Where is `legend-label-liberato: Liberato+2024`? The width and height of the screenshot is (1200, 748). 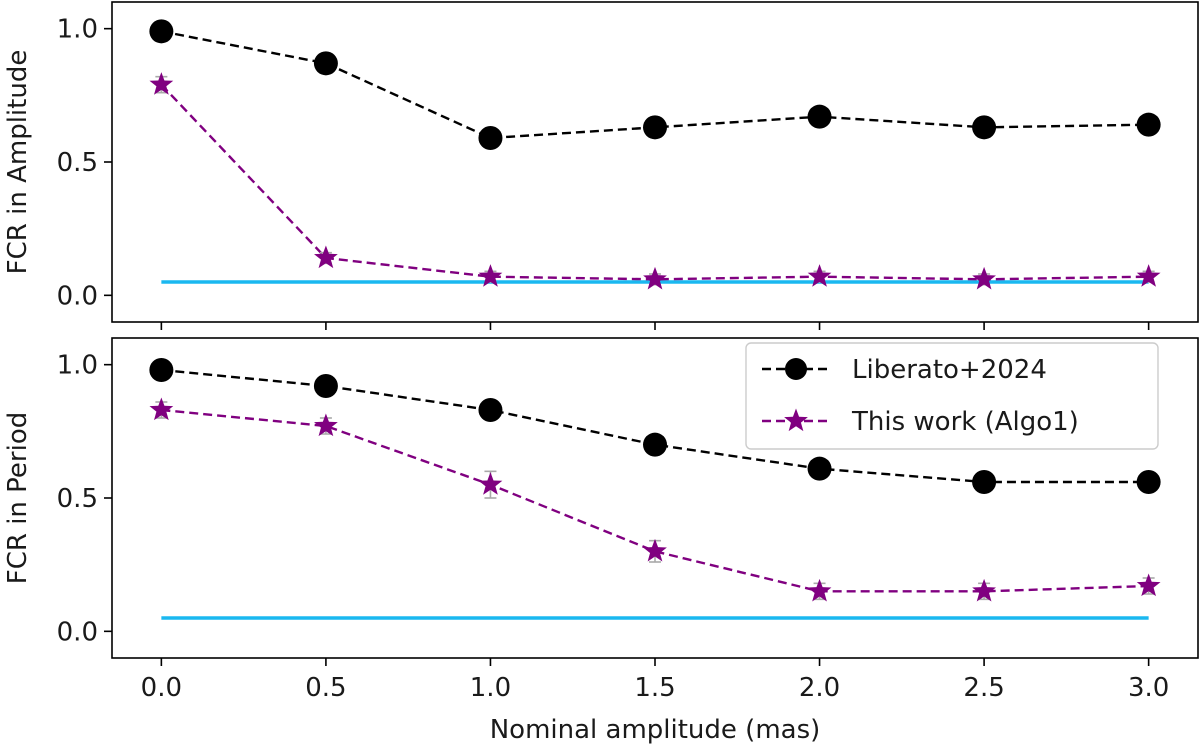
legend-label-liberato: Liberato+2024 is located at coordinates (949, 370).